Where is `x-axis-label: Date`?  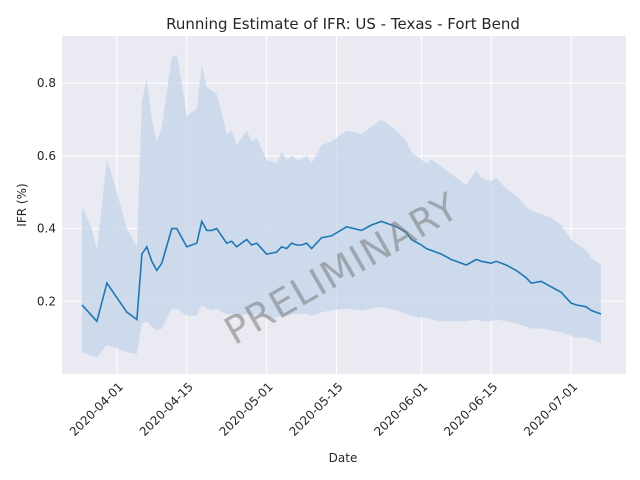
x-axis-label: Date is located at coordinates (343, 458).